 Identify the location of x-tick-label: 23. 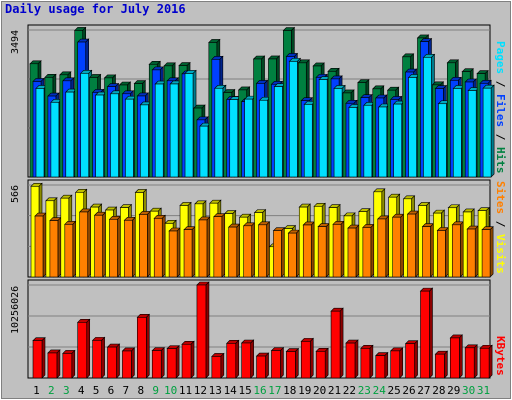
(364, 390).